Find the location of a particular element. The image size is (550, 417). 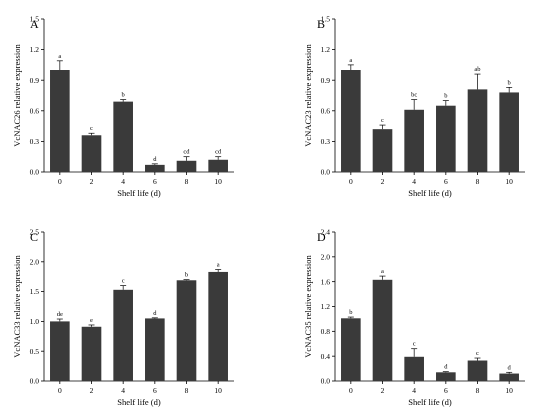

panel-letter: B is located at coordinates (321, 24).